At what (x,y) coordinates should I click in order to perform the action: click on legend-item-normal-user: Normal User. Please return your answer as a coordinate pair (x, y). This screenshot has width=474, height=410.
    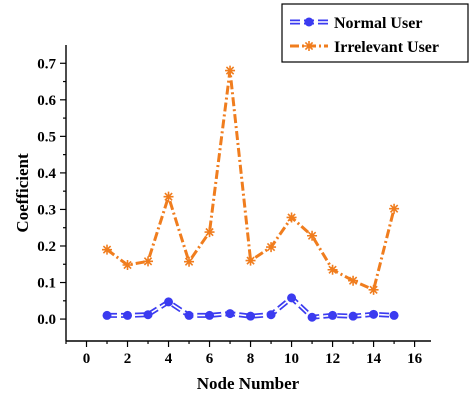
    Looking at the image, I should click on (356, 23).